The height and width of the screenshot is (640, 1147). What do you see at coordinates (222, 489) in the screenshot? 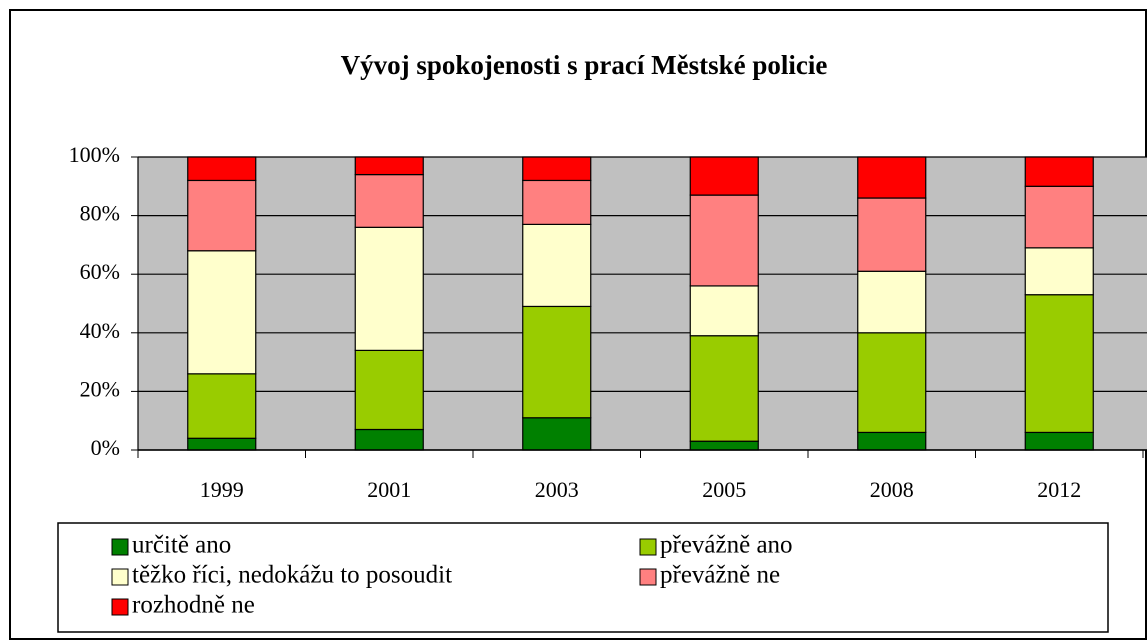
I see `x-tick-label: 1999` at bounding box center [222, 489].